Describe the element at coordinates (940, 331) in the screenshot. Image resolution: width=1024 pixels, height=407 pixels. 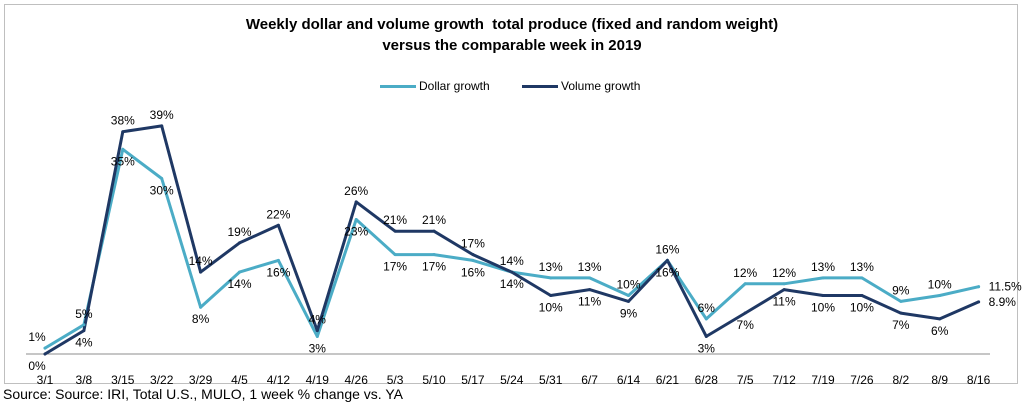
I see `data-label-volume: 6%` at that location.